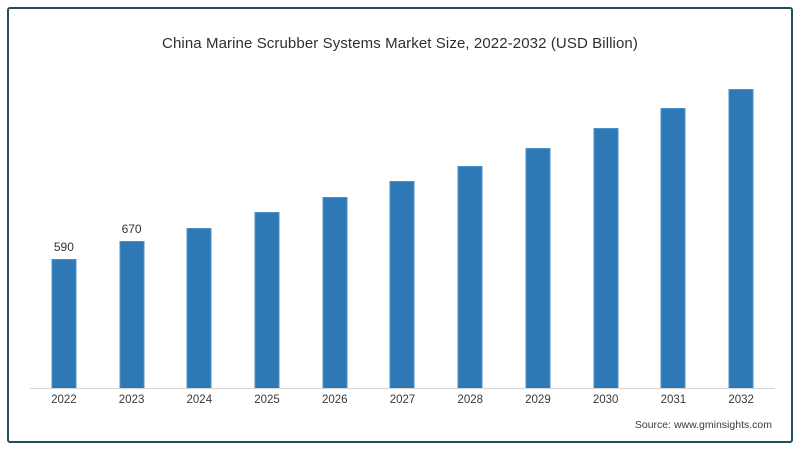 This screenshot has height=450, width=800. What do you see at coordinates (267, 400) in the screenshot?
I see `x-tick-2025: 2025` at bounding box center [267, 400].